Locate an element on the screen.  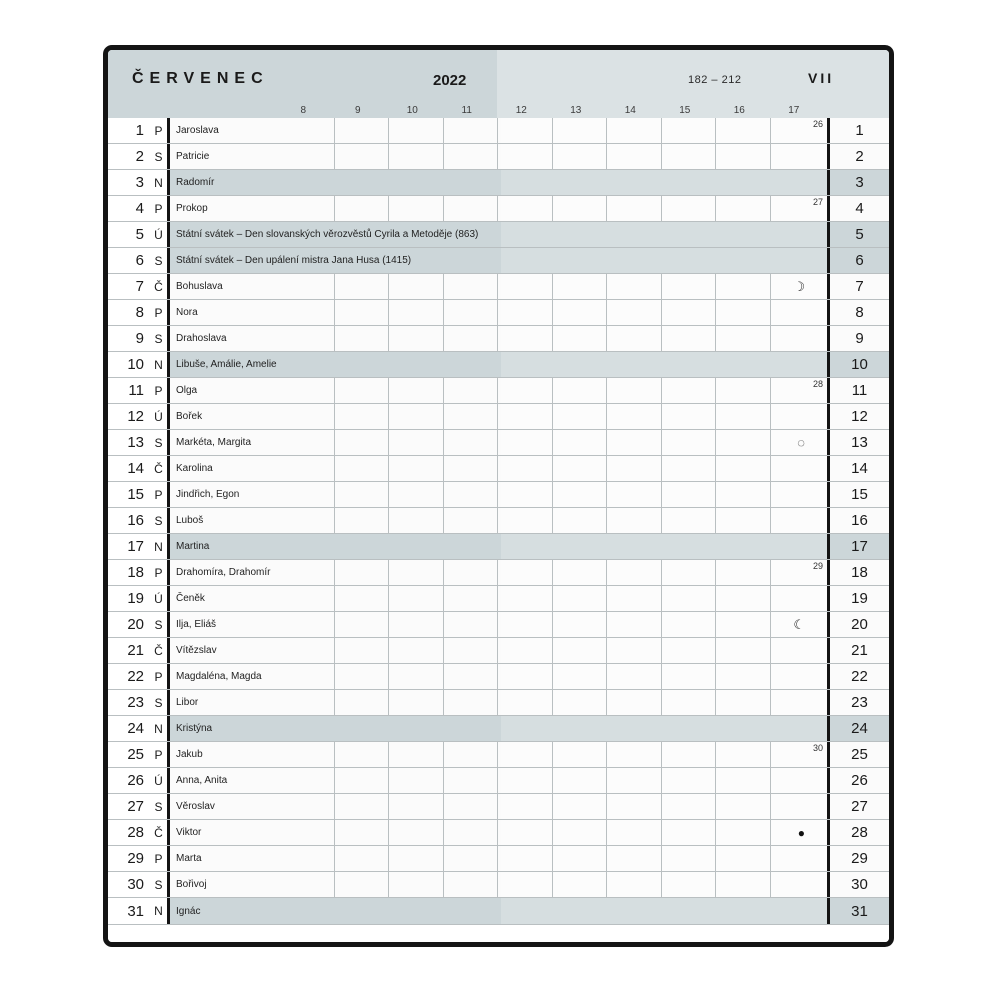
table-row: 11 P Olga 28 11 is located at coordinates (498, 391).